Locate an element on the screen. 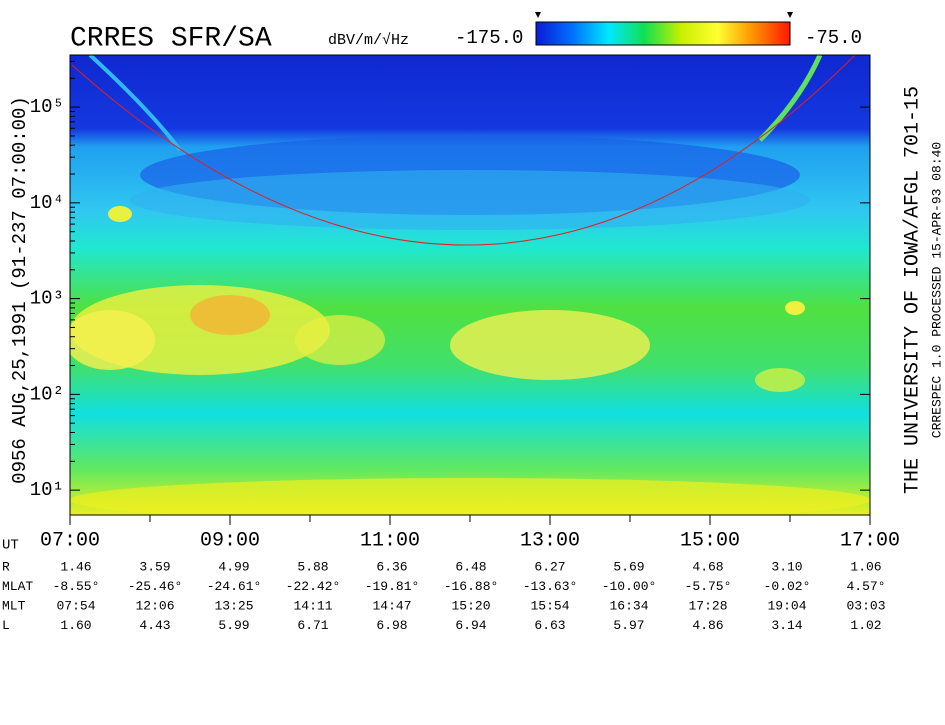  ephemeris-value: 16:34 is located at coordinates (628, 605).